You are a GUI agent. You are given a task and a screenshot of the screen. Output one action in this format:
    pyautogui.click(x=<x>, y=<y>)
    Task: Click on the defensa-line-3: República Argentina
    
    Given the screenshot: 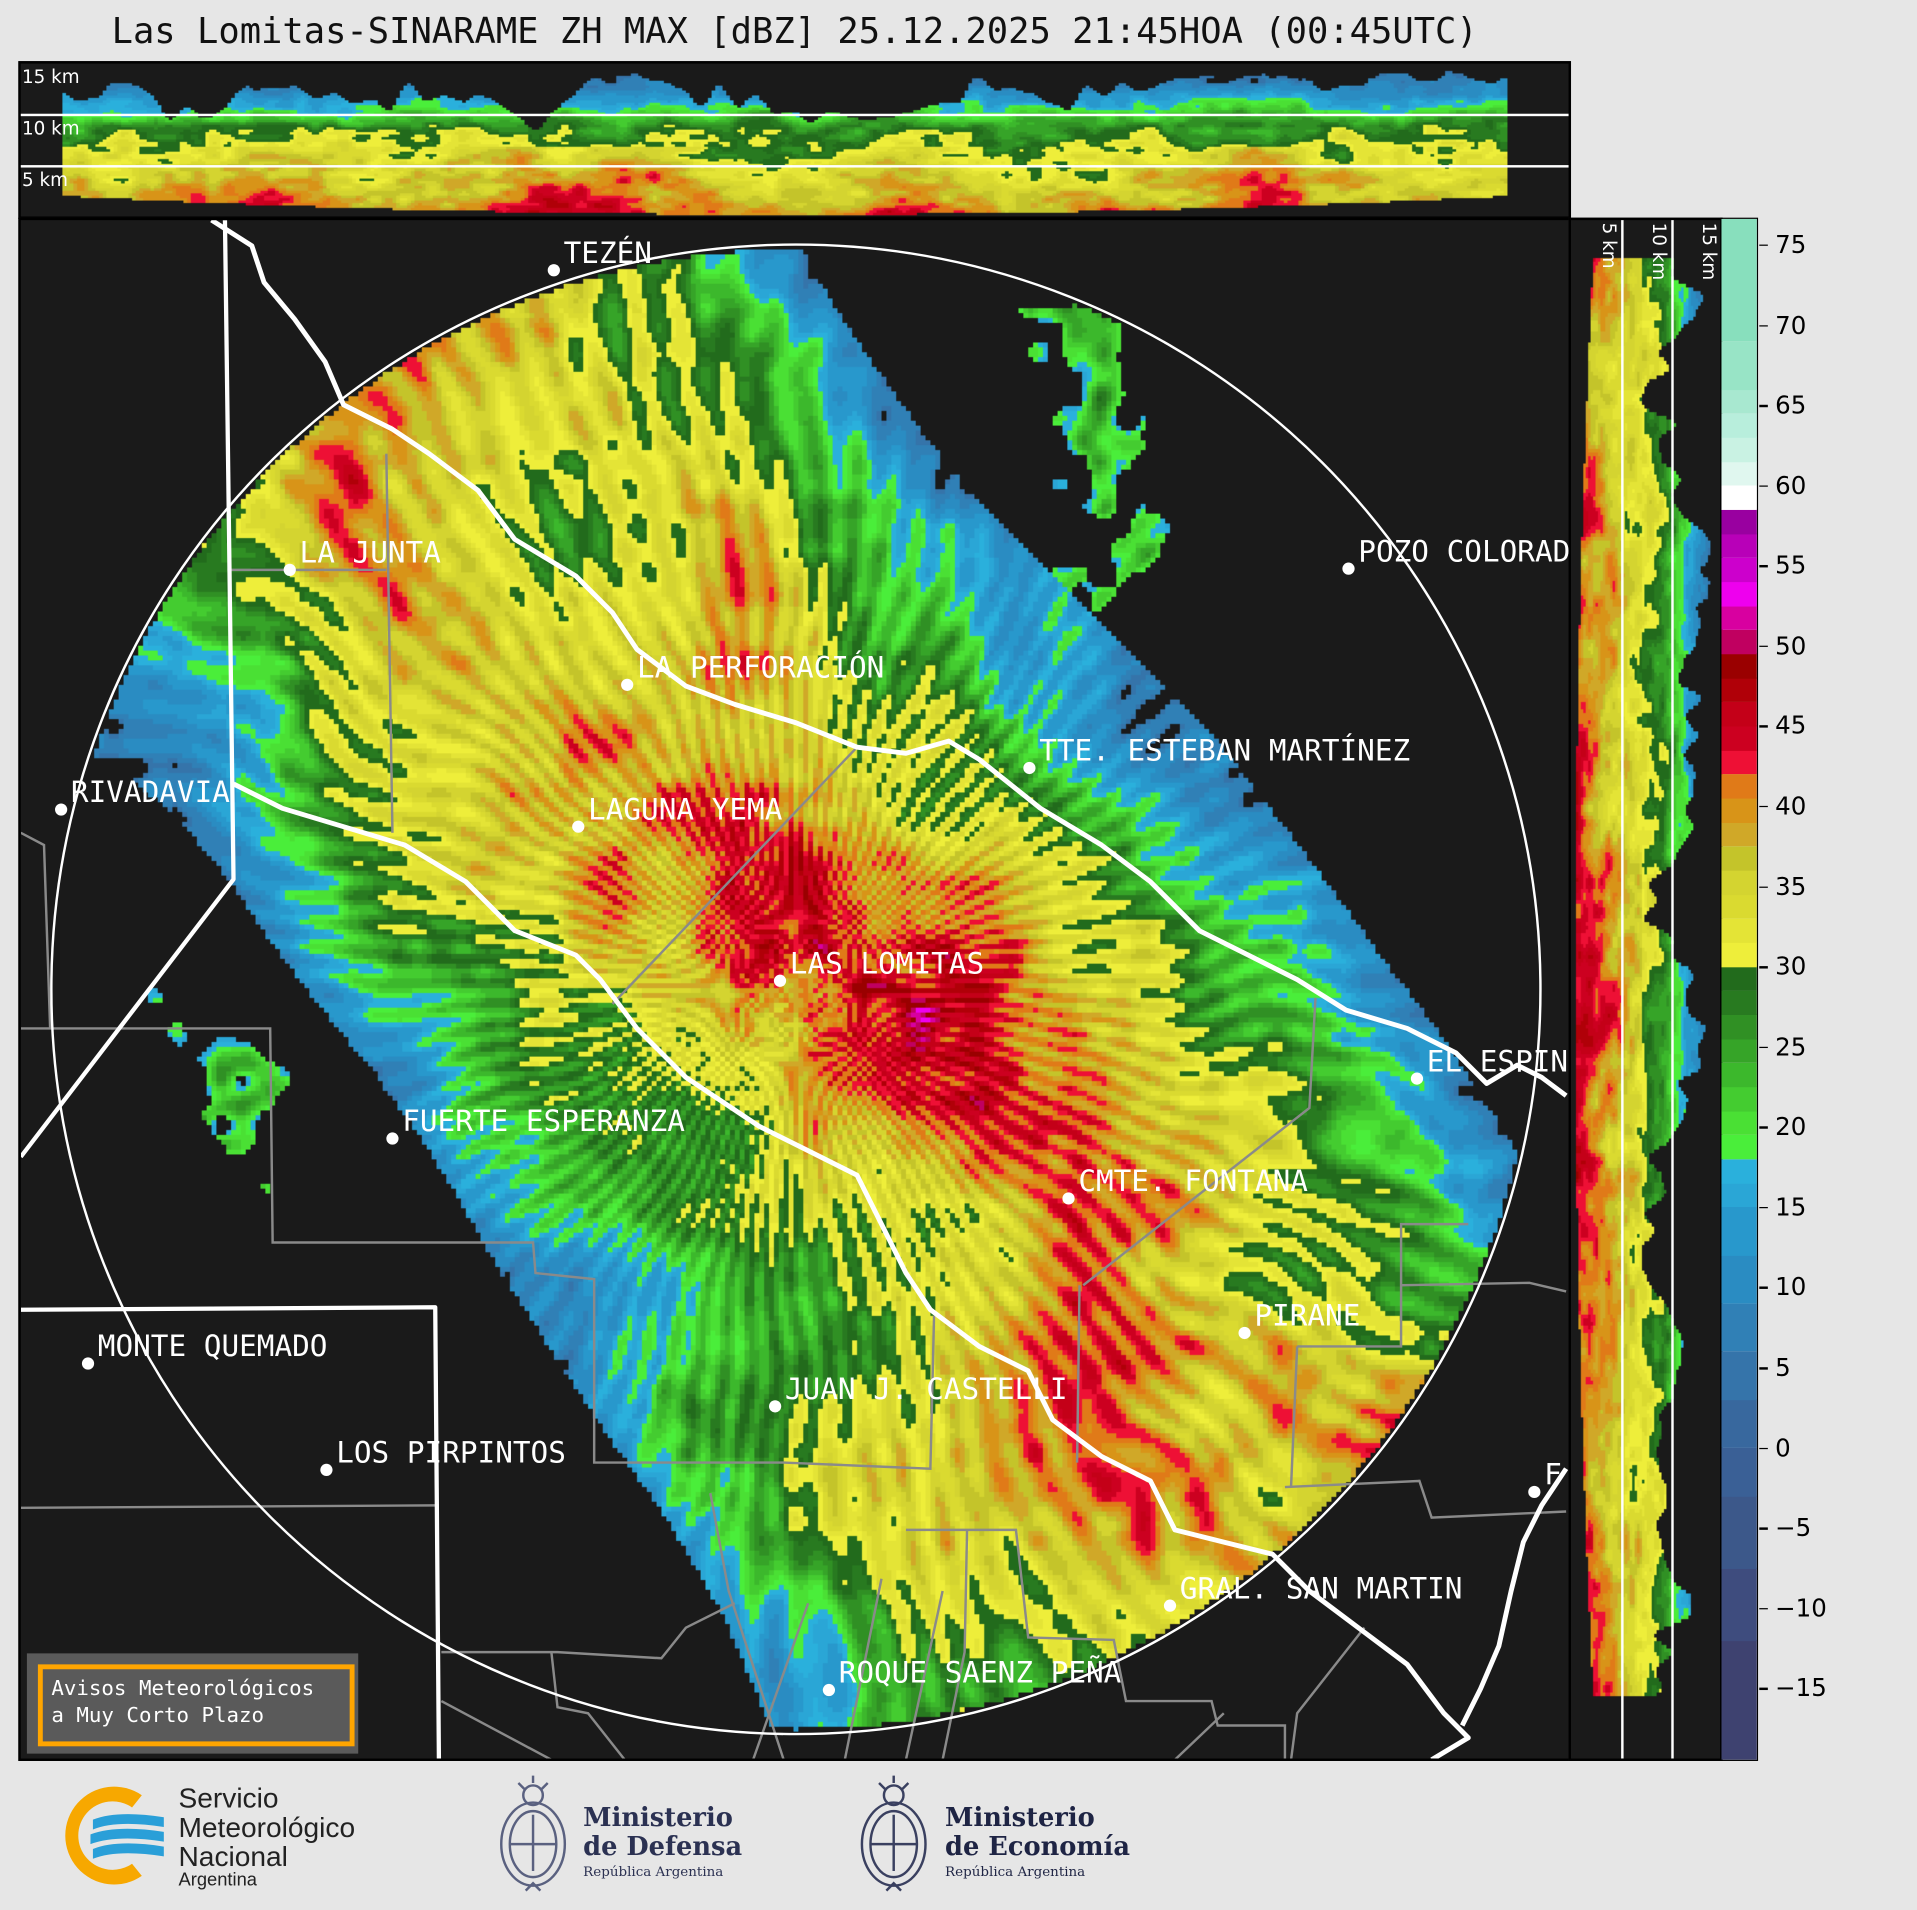 What is the action you would take?
    pyautogui.click(x=653, y=1871)
    